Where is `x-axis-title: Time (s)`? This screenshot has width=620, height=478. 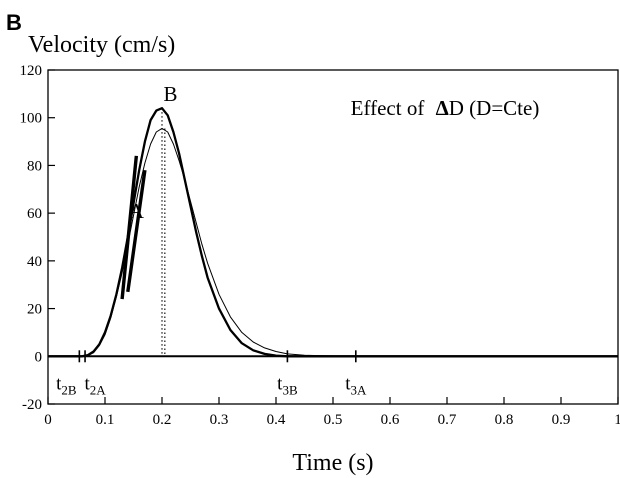
x-axis-title: Time (s) is located at coordinates (332, 463).